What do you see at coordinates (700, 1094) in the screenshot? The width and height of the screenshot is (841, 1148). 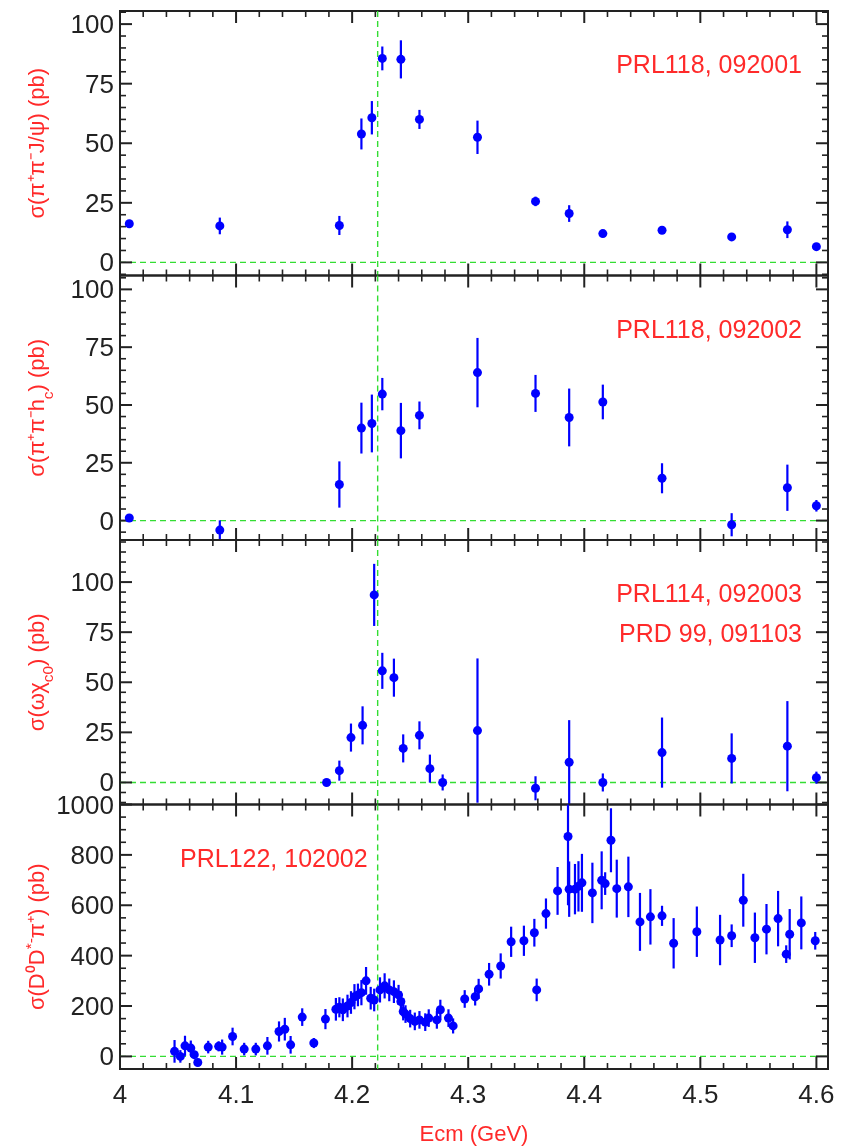 I see `x-tick-label: 4.5` at bounding box center [700, 1094].